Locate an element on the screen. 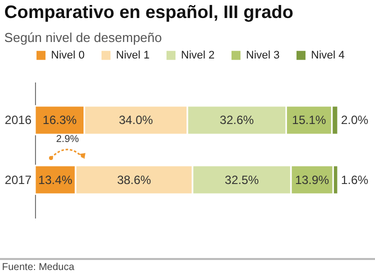 Image resolution: width=375 pixels, height=277 pixels. data-label: 34.0% is located at coordinates (136, 120).